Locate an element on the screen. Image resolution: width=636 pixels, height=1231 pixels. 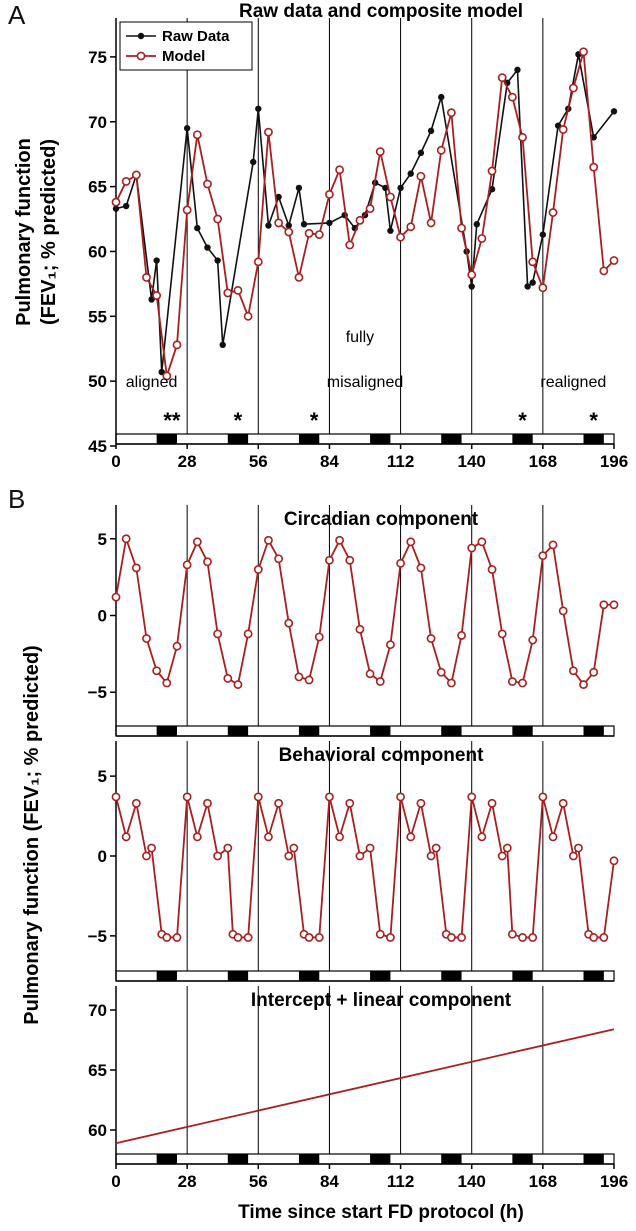
legend-box is located at coordinates (186, 46).